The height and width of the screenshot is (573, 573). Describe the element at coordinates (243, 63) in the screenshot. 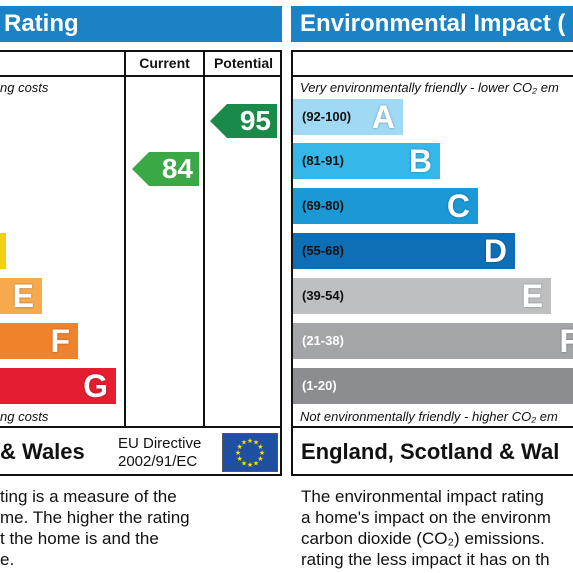

I see `potential-column-header: Potential` at that location.